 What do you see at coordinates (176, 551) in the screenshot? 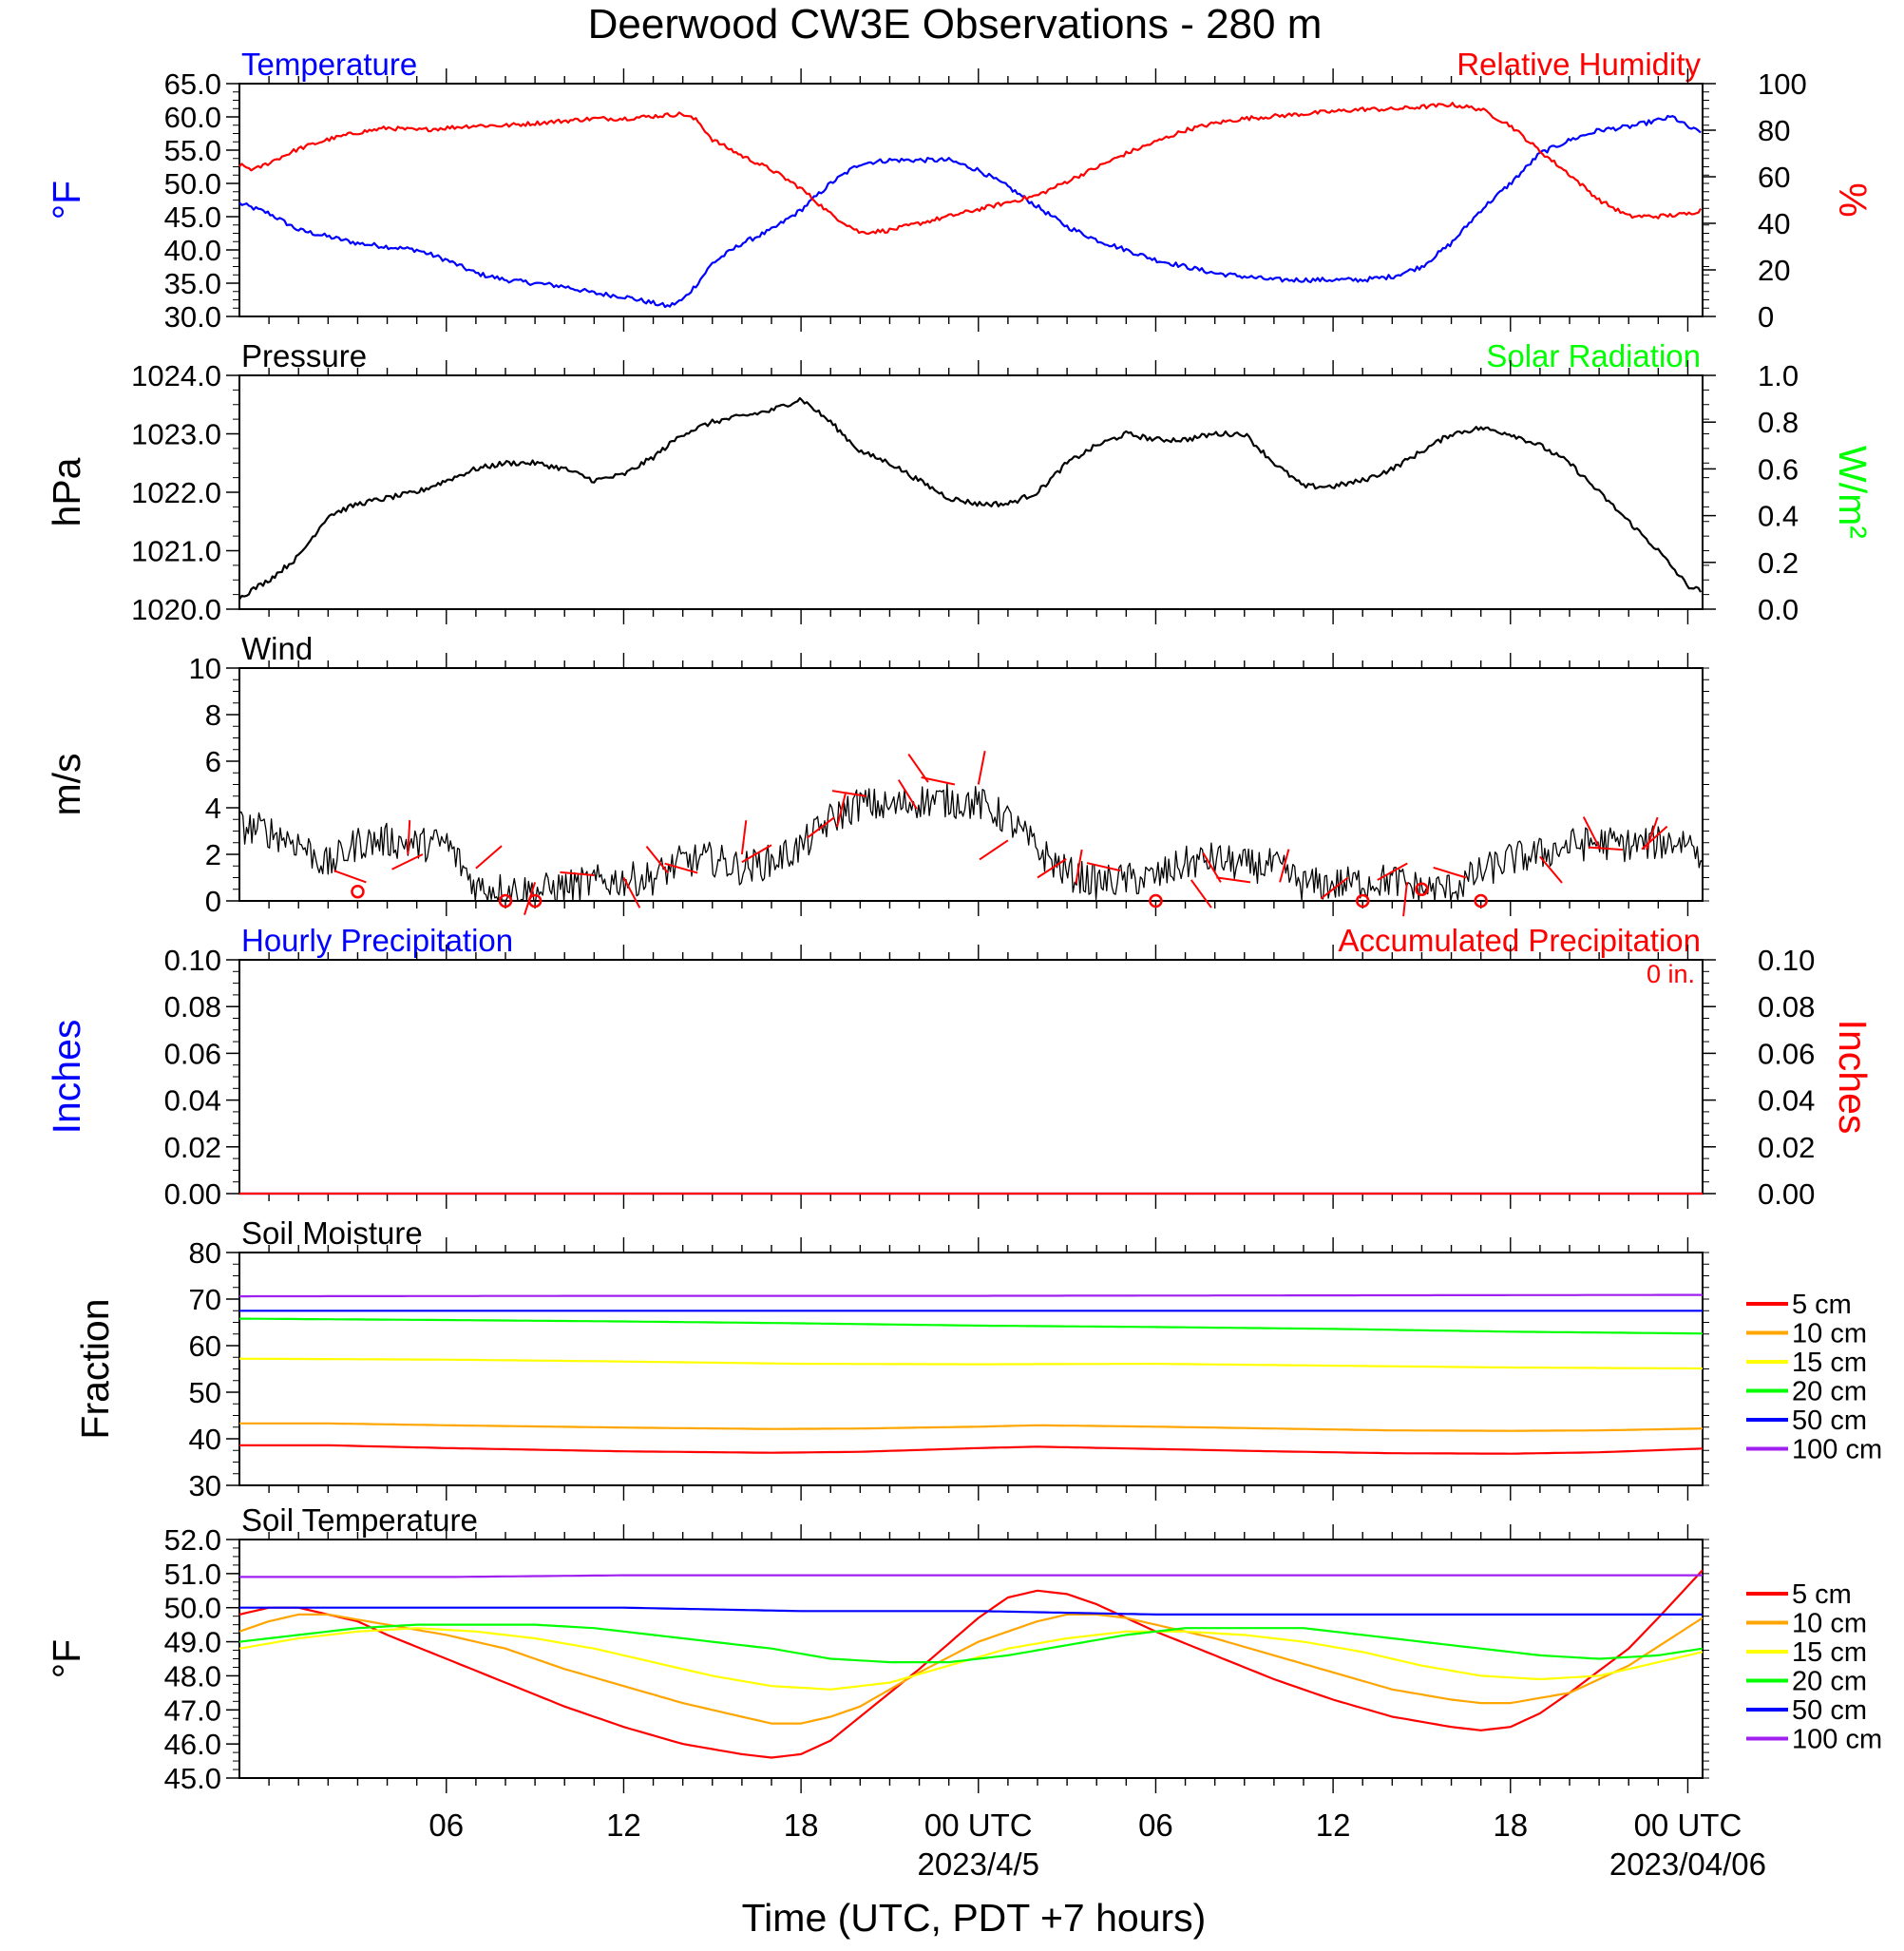
I see `pressure-ytick-label-left: 1021.0` at bounding box center [176, 551].